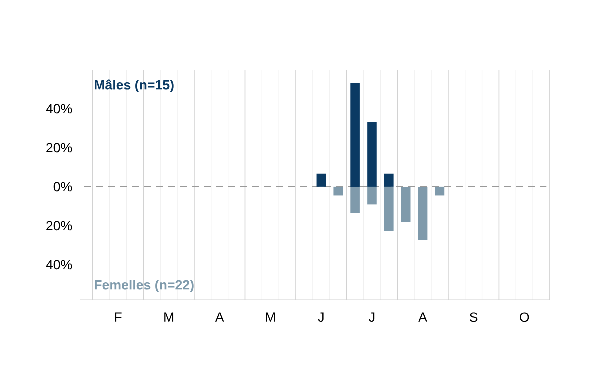 This screenshot has width=600, height=390. Describe the element at coordinates (474, 317) in the screenshot. I see `x-tick-label: S` at that location.